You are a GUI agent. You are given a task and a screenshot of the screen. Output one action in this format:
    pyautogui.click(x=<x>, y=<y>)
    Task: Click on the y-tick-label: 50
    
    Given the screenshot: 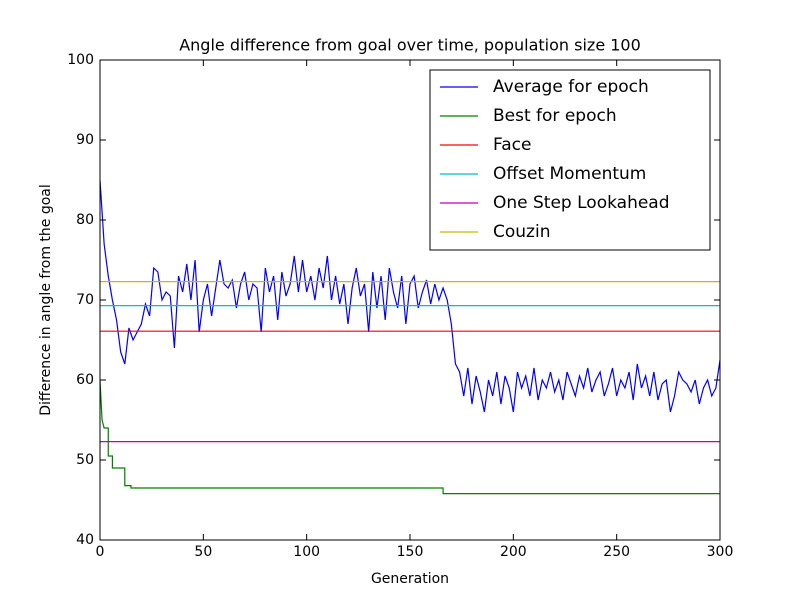 What is the action you would take?
    pyautogui.click(x=85, y=460)
    